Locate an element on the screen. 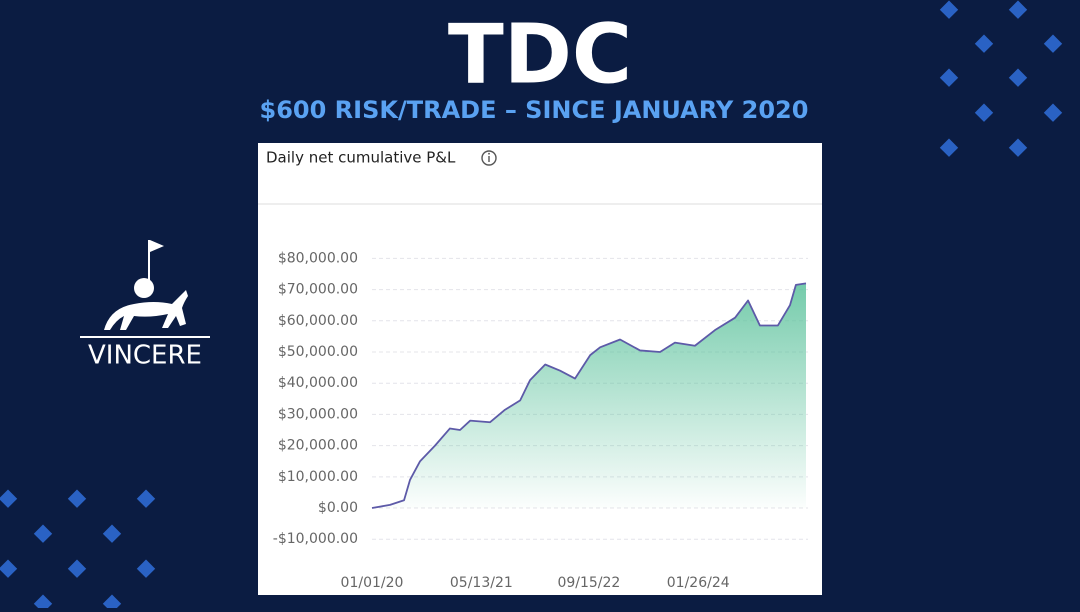  y-tick-label: $30,000.00 is located at coordinates (318, 414).